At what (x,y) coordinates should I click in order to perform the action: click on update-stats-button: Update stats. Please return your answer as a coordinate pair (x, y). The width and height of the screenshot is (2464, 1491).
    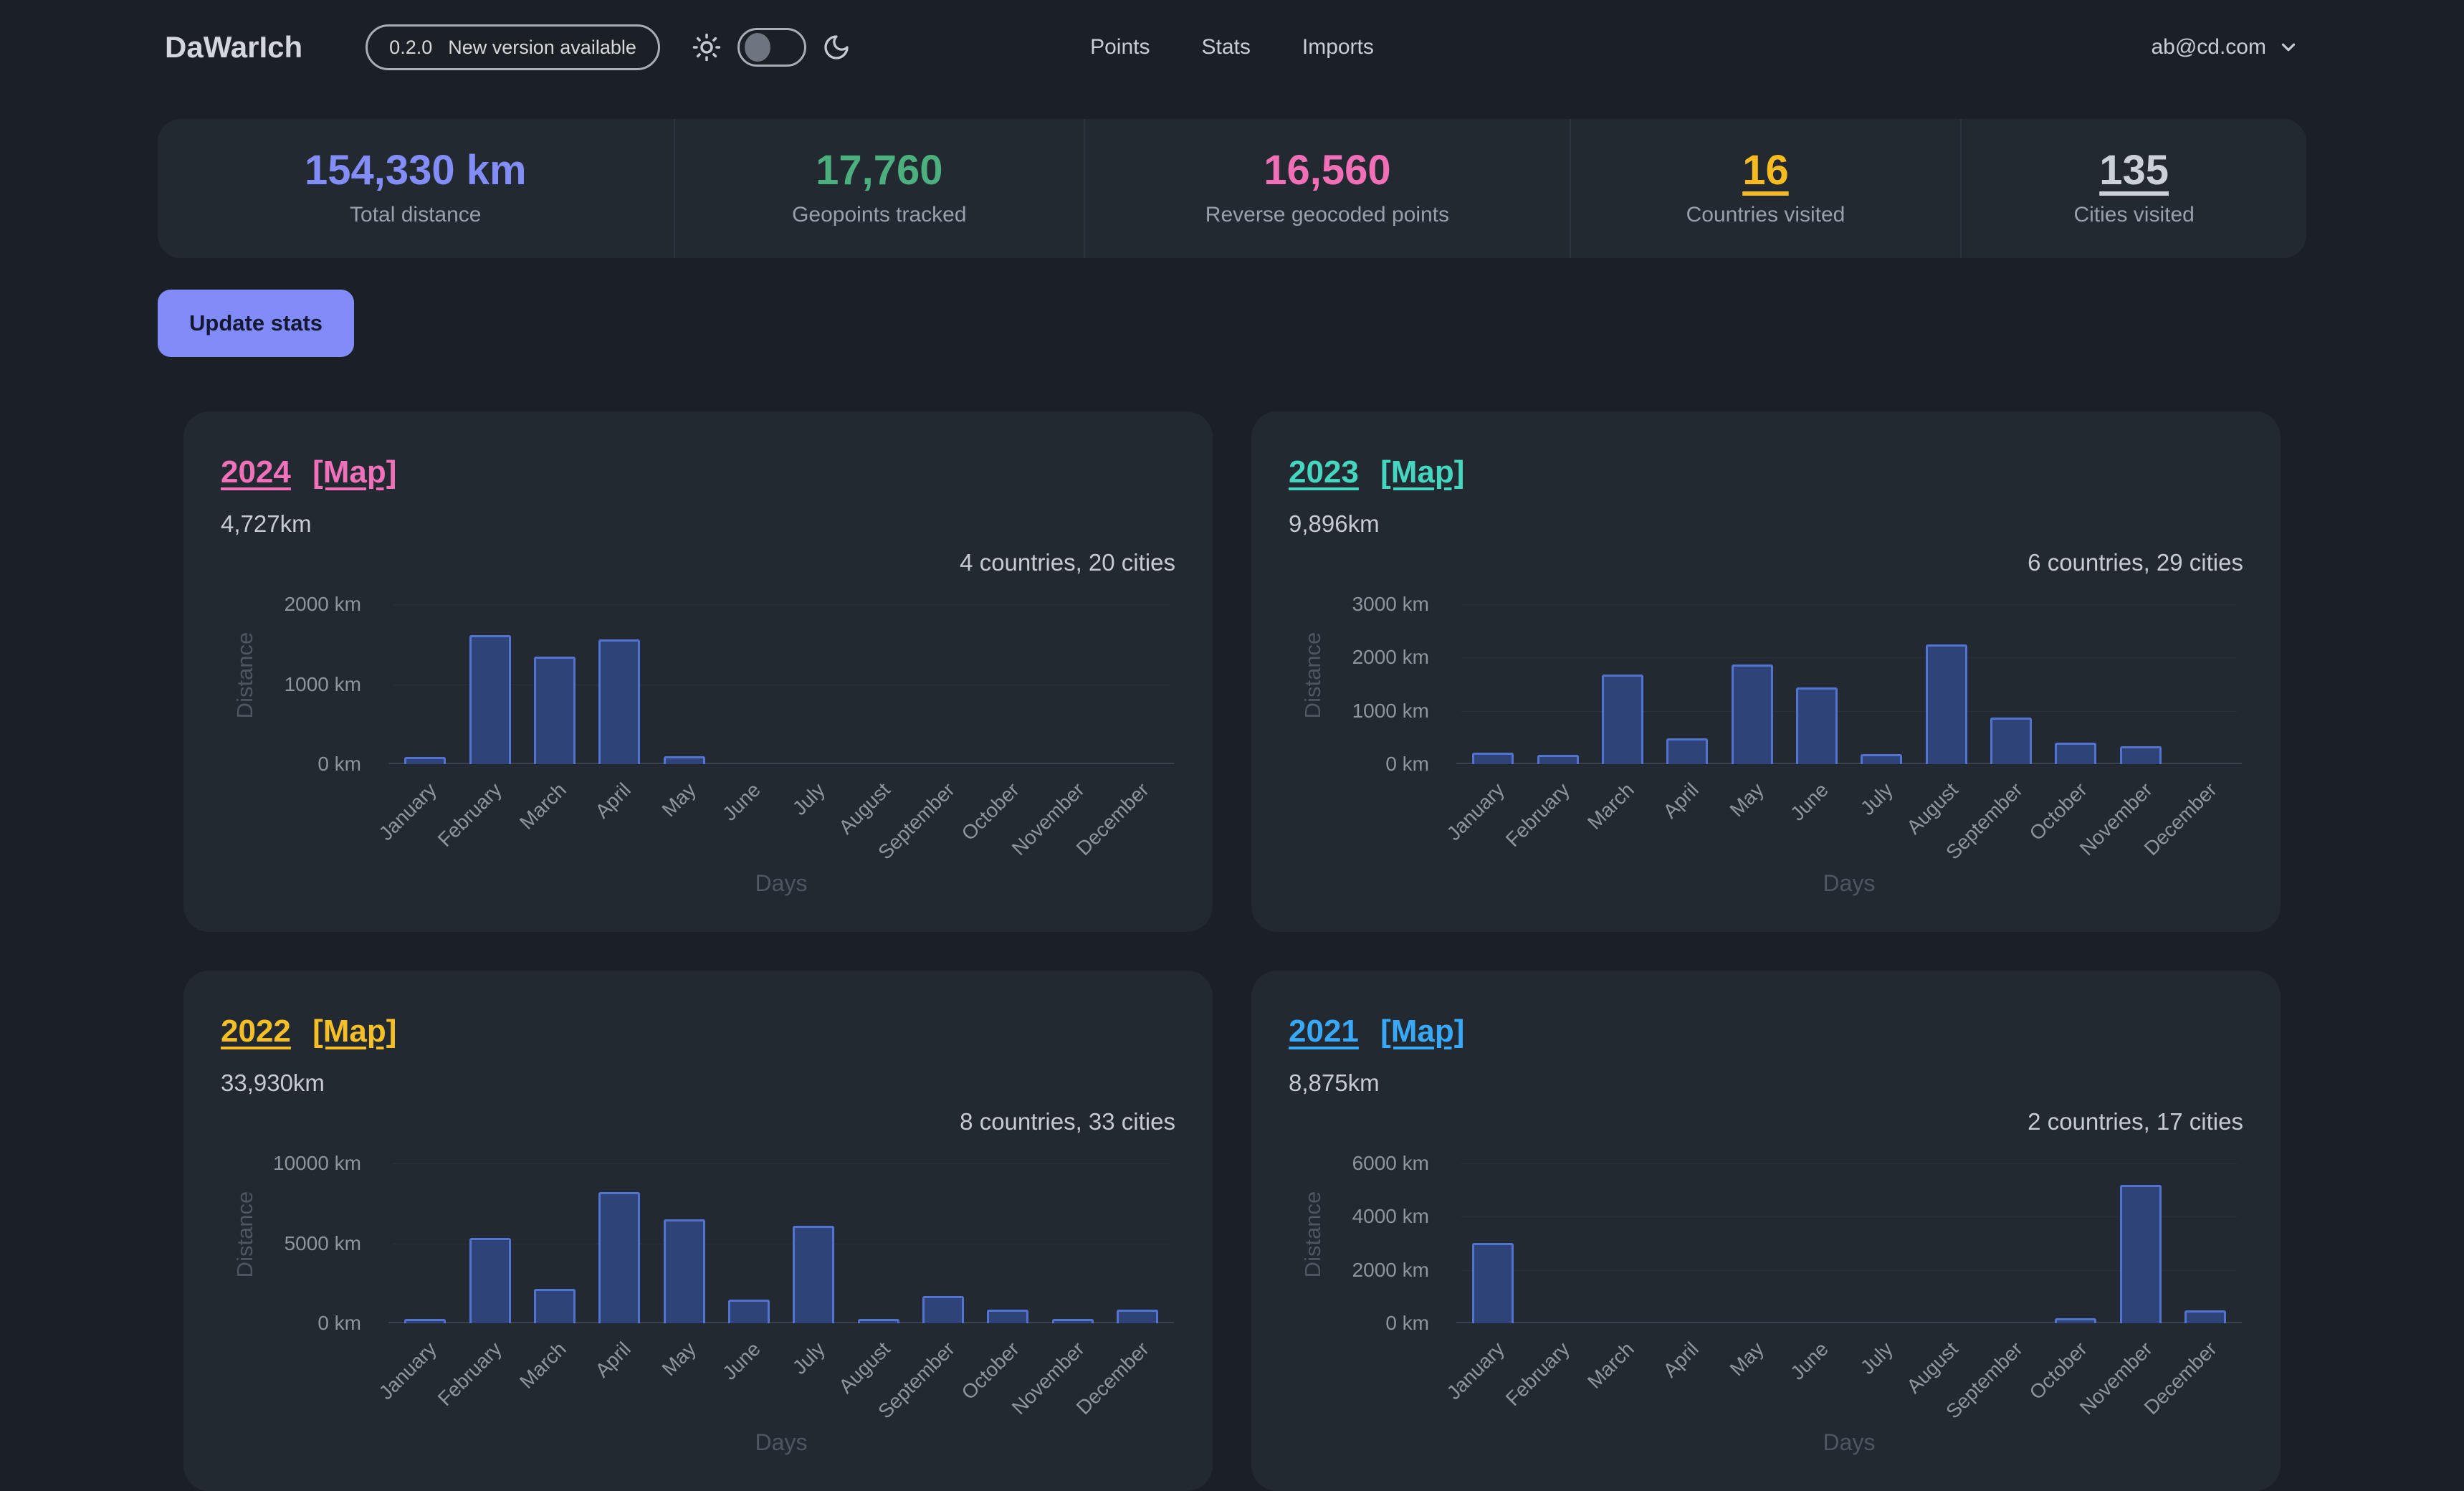
    Looking at the image, I should click on (256, 323).